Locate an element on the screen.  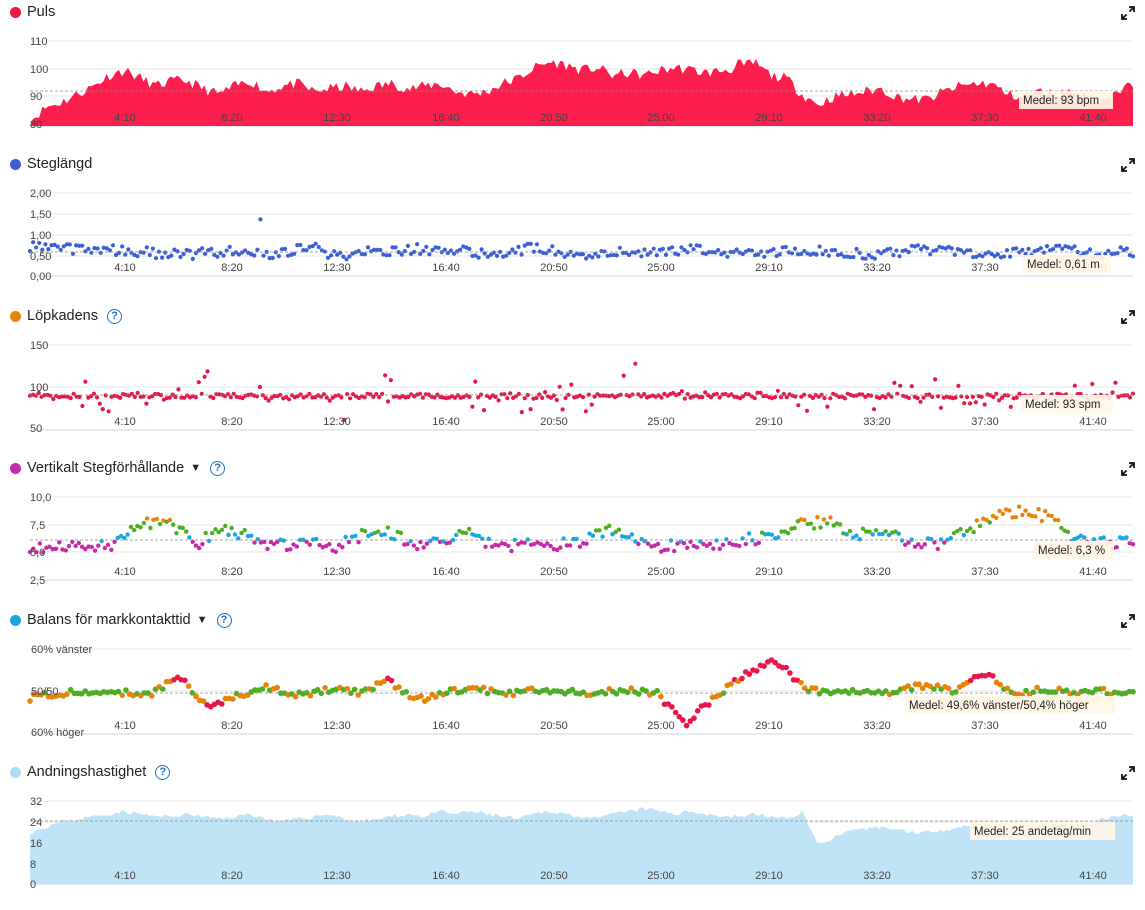
mean-label: Medel: 6,3 % is located at coordinates (1071, 551).